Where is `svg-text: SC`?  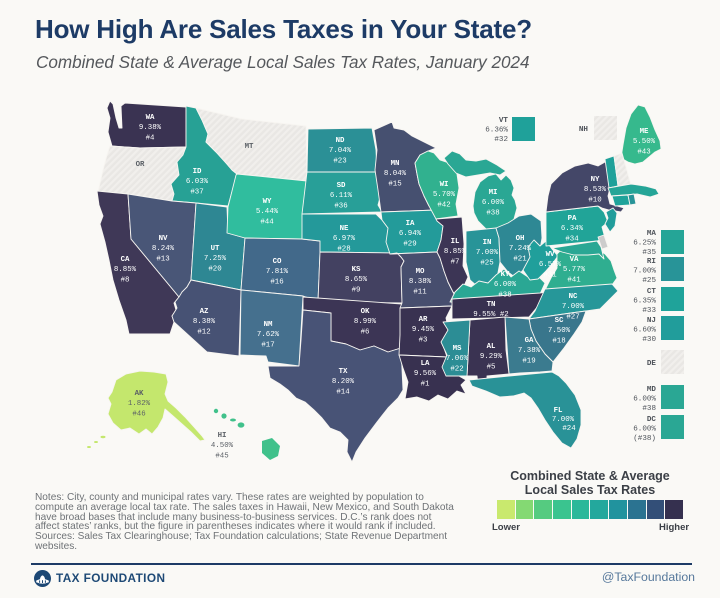 svg-text: SC is located at coordinates (559, 321).